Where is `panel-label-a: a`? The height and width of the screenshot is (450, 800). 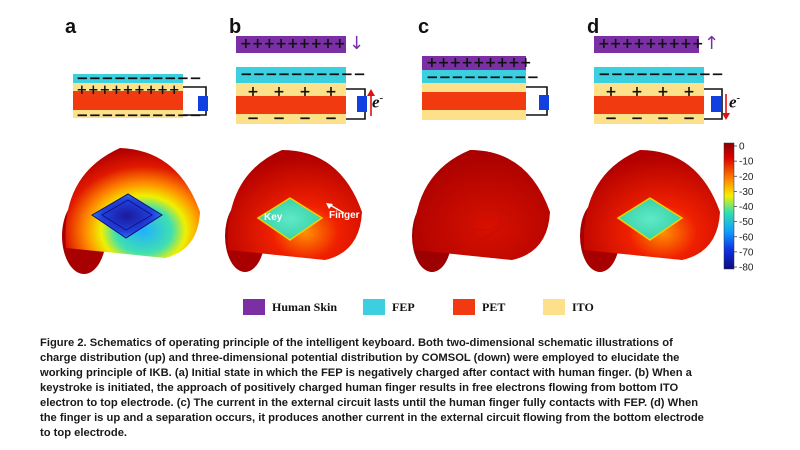
panel-label-a: a is located at coordinates (71, 27).